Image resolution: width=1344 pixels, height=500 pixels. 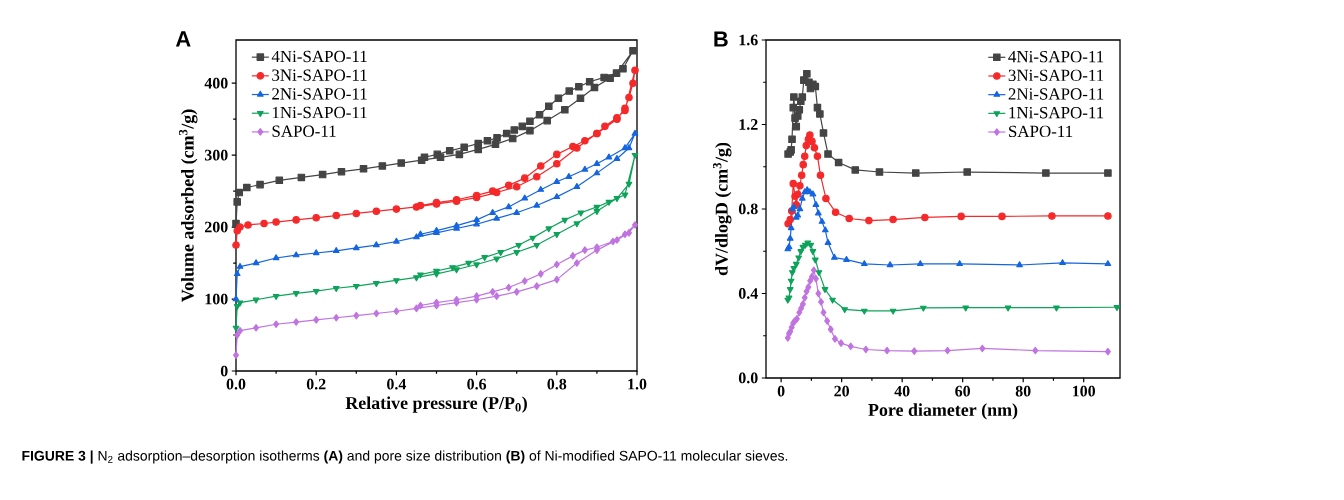 I want to click on x-axis-title: Pore diameter (nm), so click(x=943, y=411).